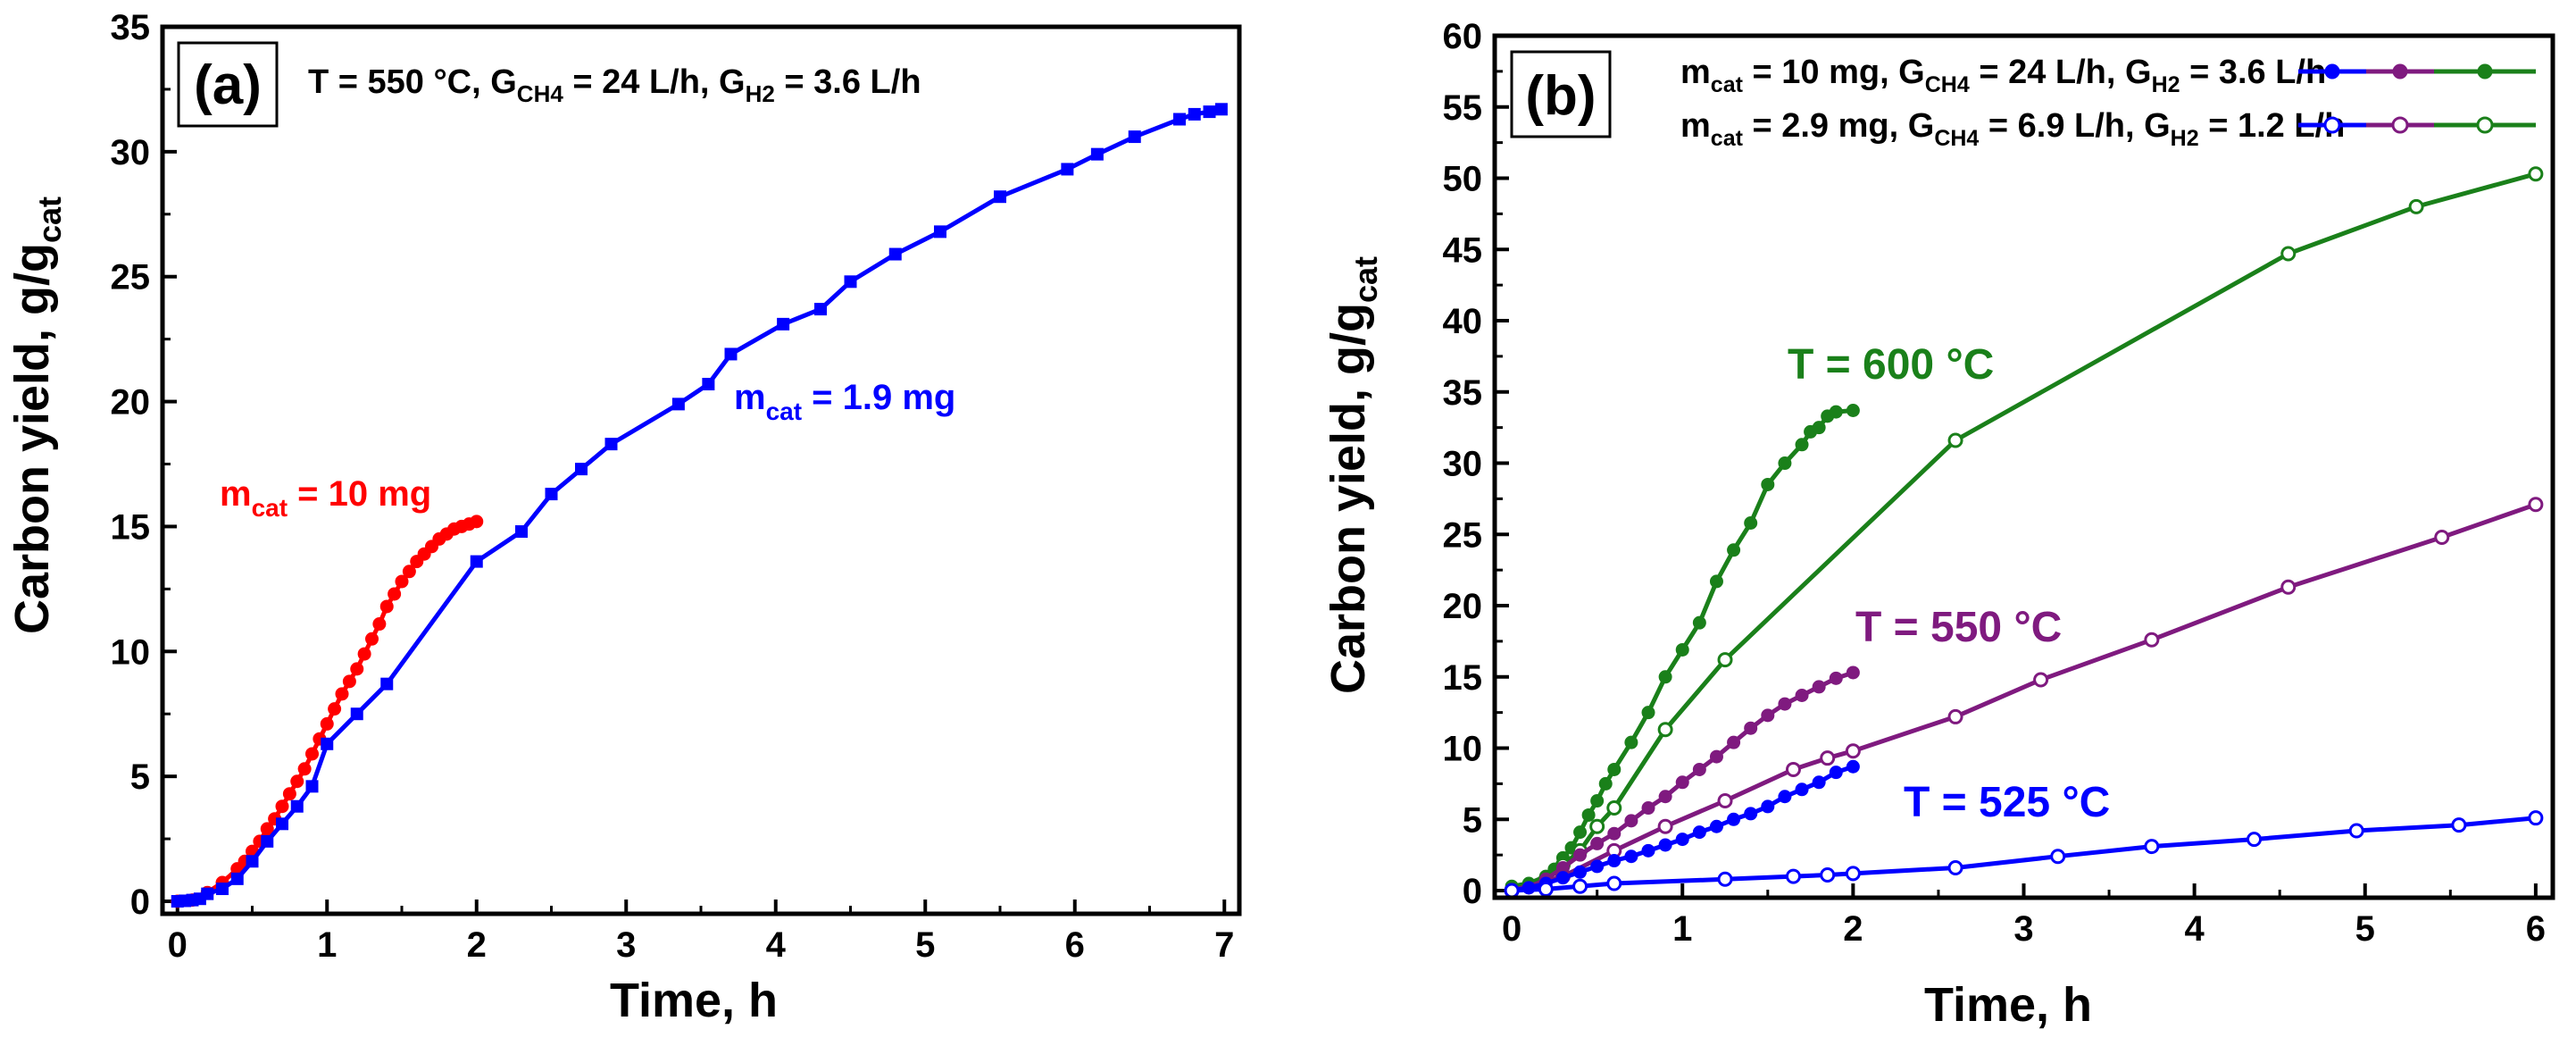  Describe the element at coordinates (776, 945) in the screenshot. I see `panel-a-xtick-label: 4` at that location.